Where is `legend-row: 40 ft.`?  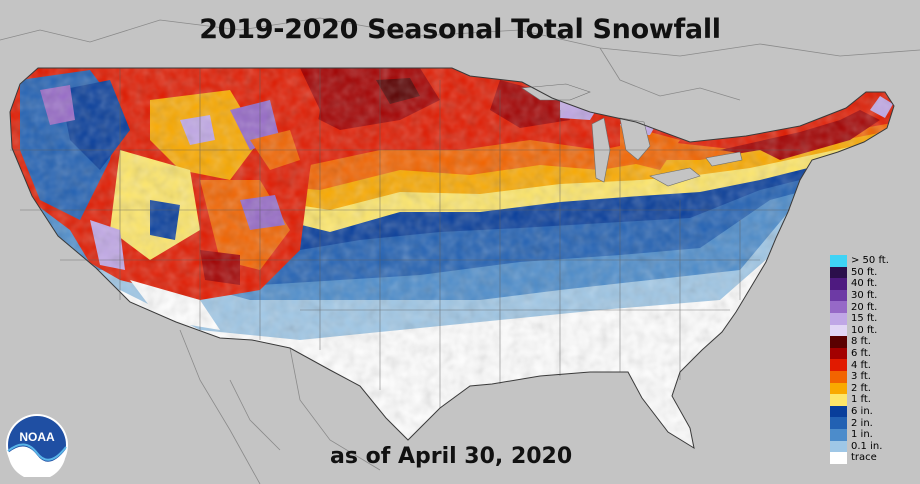
legend-row: 40 ft. is located at coordinates (870, 284).